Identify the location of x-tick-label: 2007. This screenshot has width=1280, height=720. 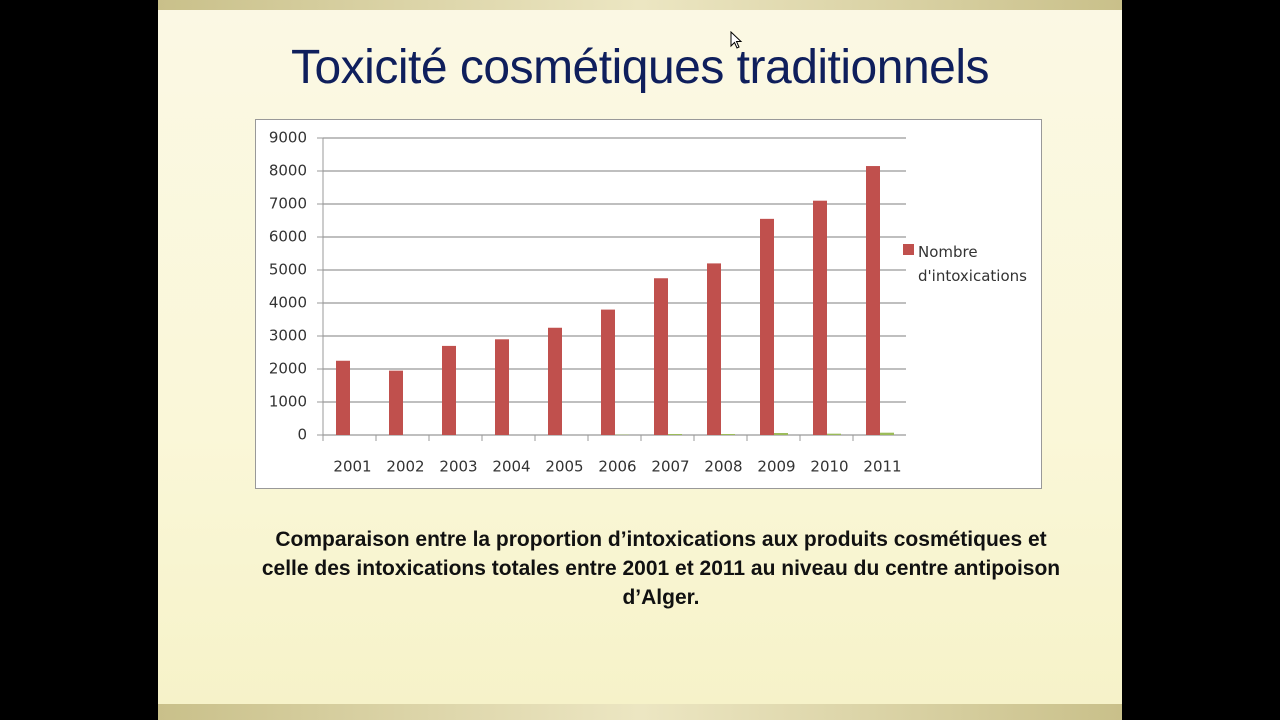
(670, 467).